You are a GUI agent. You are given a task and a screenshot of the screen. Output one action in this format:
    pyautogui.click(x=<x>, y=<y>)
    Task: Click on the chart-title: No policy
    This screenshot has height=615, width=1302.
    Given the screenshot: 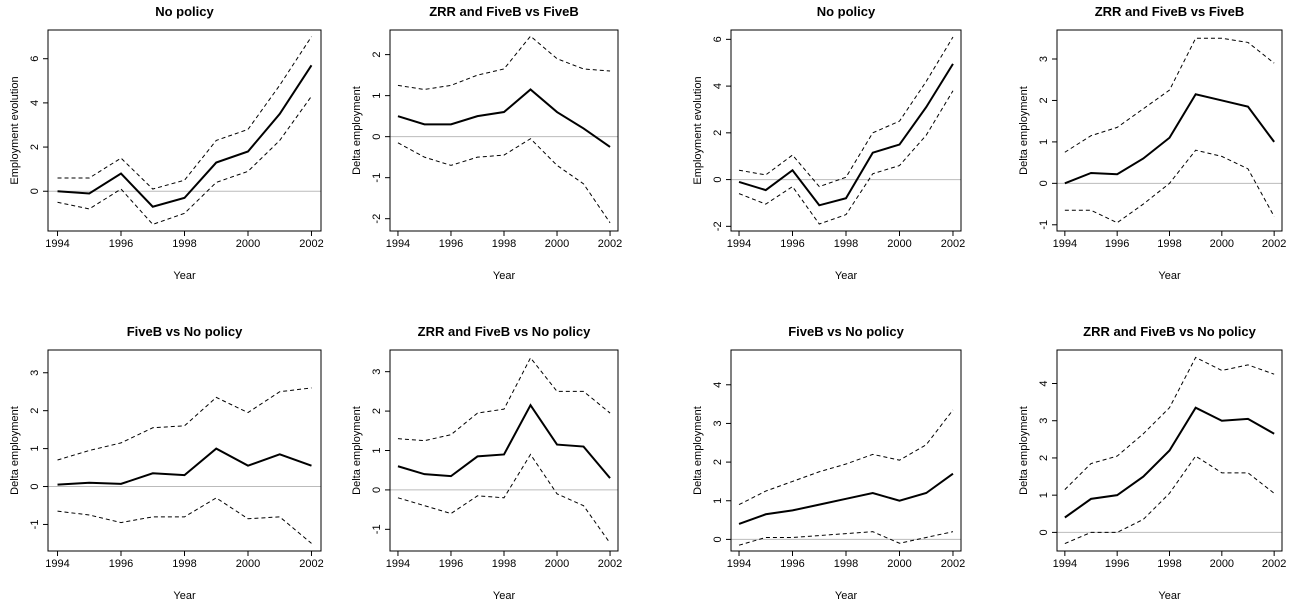 What is the action you would take?
    pyautogui.click(x=846, y=11)
    